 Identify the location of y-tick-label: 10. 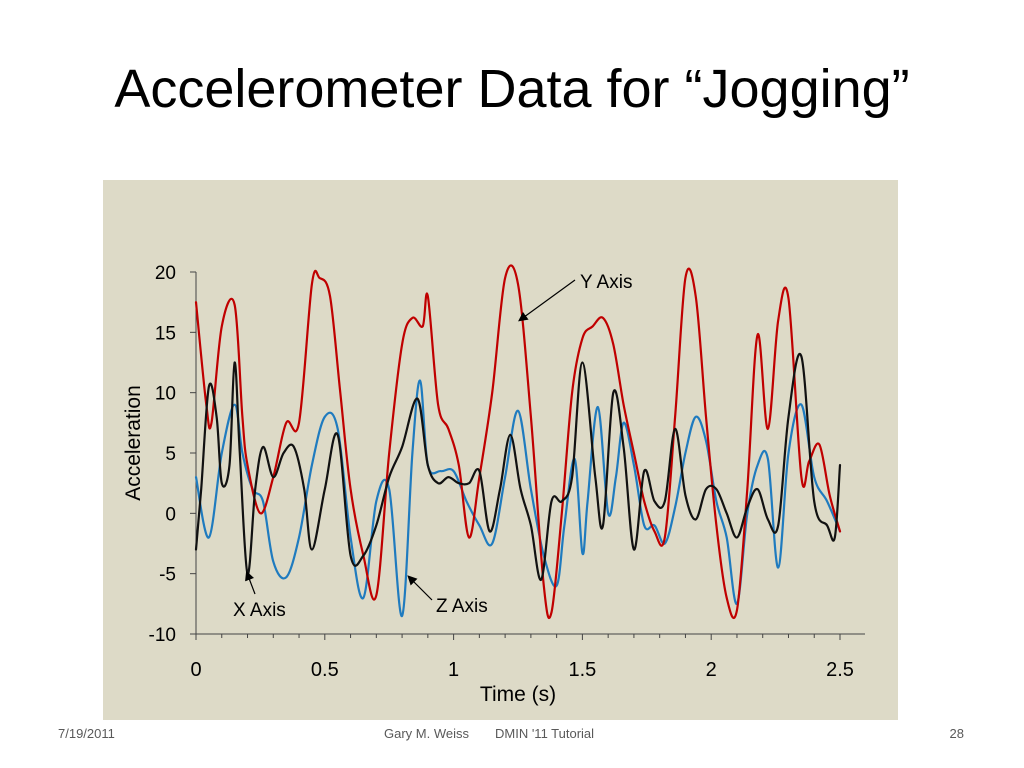
(165, 394).